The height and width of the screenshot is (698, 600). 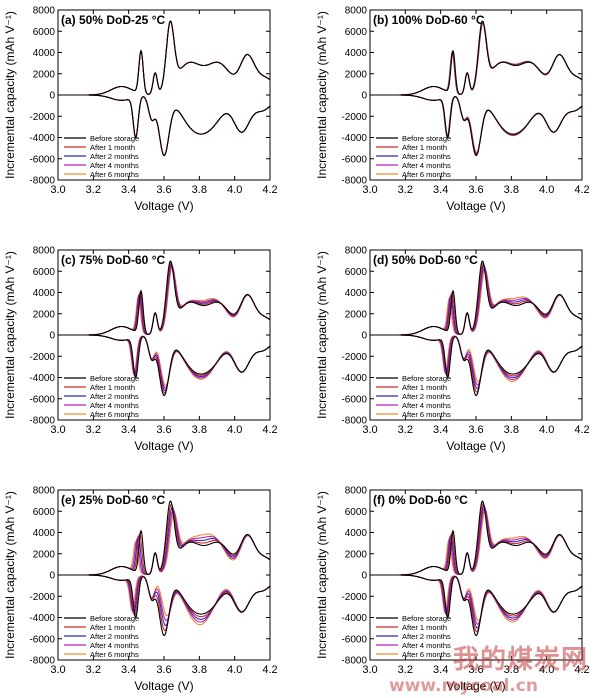 What do you see at coordinates (164, 58) in the screenshot?
I see `series-charge-after-1-month` at bounding box center [164, 58].